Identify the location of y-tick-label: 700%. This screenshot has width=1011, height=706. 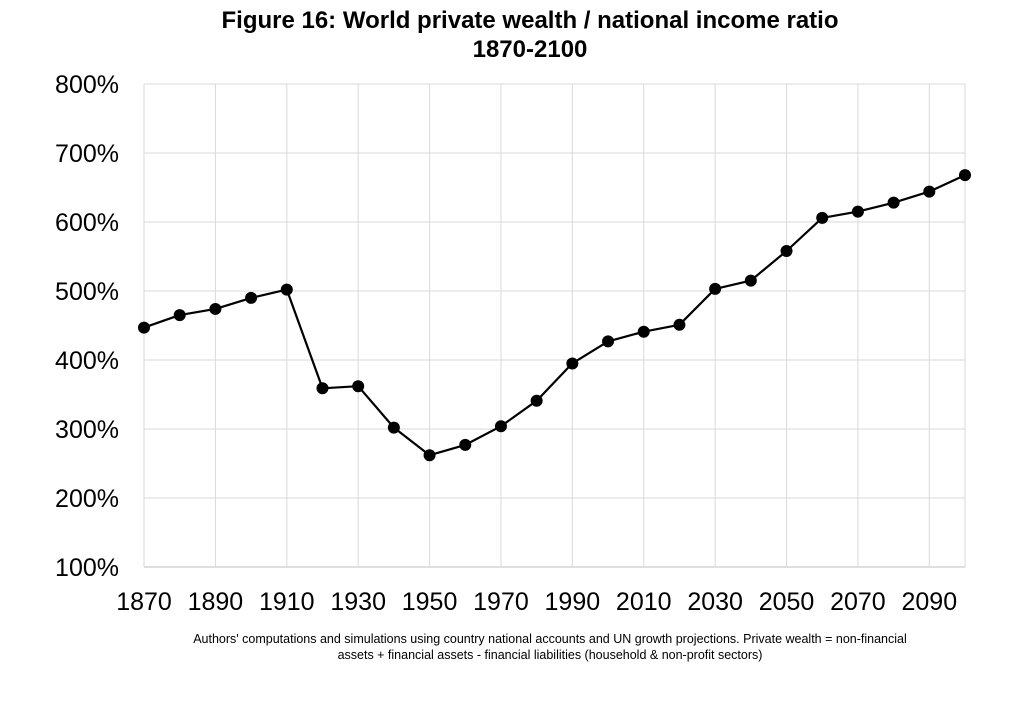
(87, 154).